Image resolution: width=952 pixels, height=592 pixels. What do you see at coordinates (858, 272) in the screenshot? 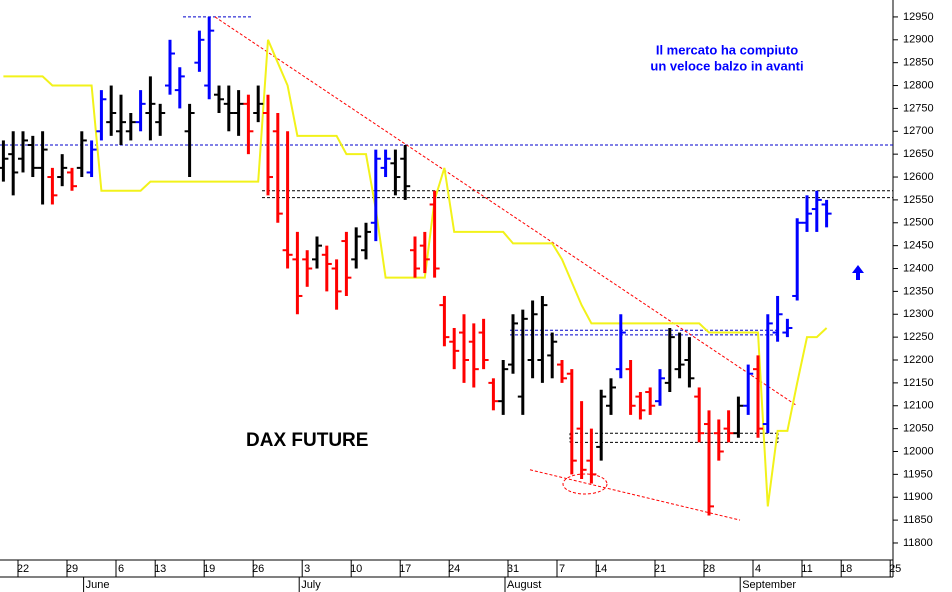
I see `up-arrow` at bounding box center [858, 272].